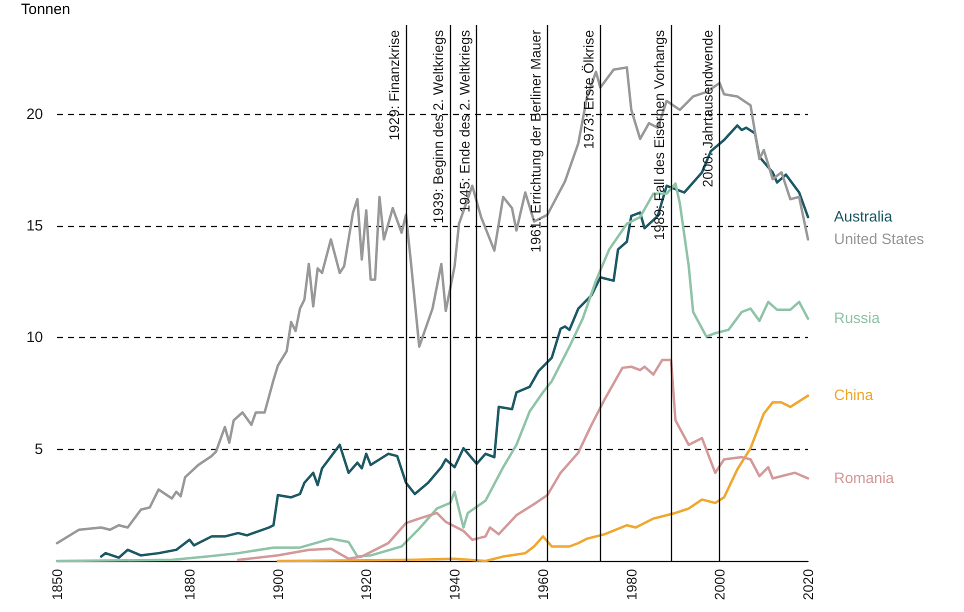  I want to click on y-tick-label: 20, so click(34, 114).